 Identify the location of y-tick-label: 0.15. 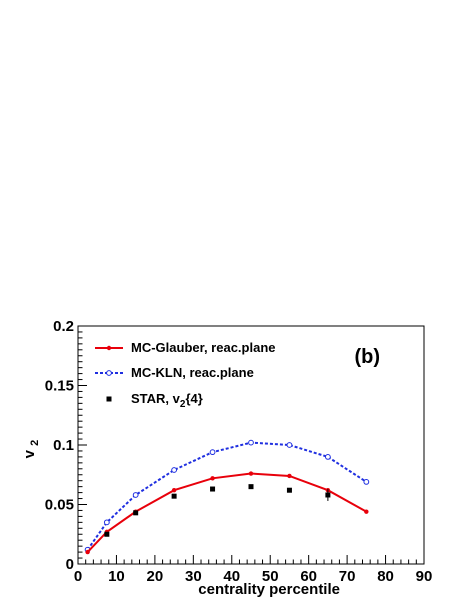
(59, 386).